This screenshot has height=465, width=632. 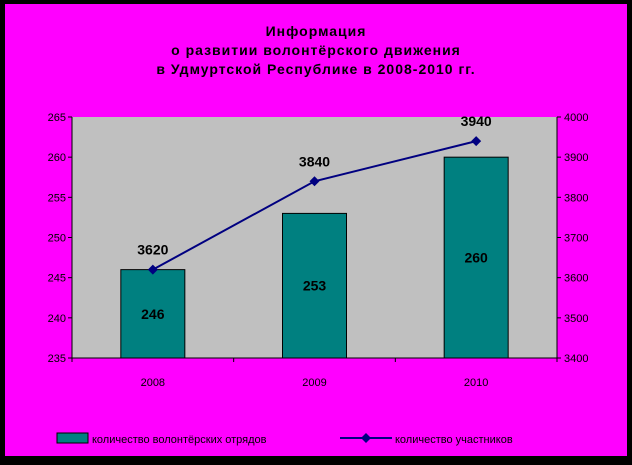 I want to click on y-tick-label: 245, so click(x=57, y=279).